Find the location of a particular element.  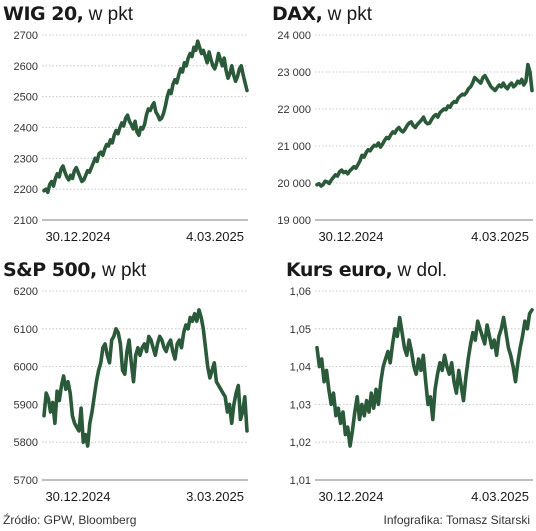

y-tick-label: 2300 is located at coordinates (26, 159).